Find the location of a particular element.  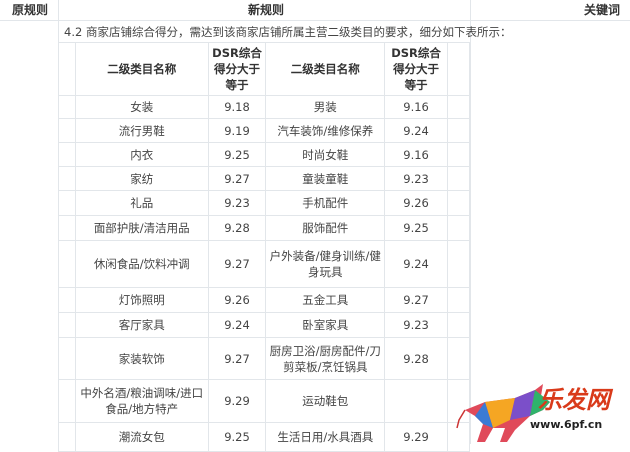

table-row: 面部护肤/清洁用品 9.28 服饰配件 9.25 is located at coordinates (264, 228).